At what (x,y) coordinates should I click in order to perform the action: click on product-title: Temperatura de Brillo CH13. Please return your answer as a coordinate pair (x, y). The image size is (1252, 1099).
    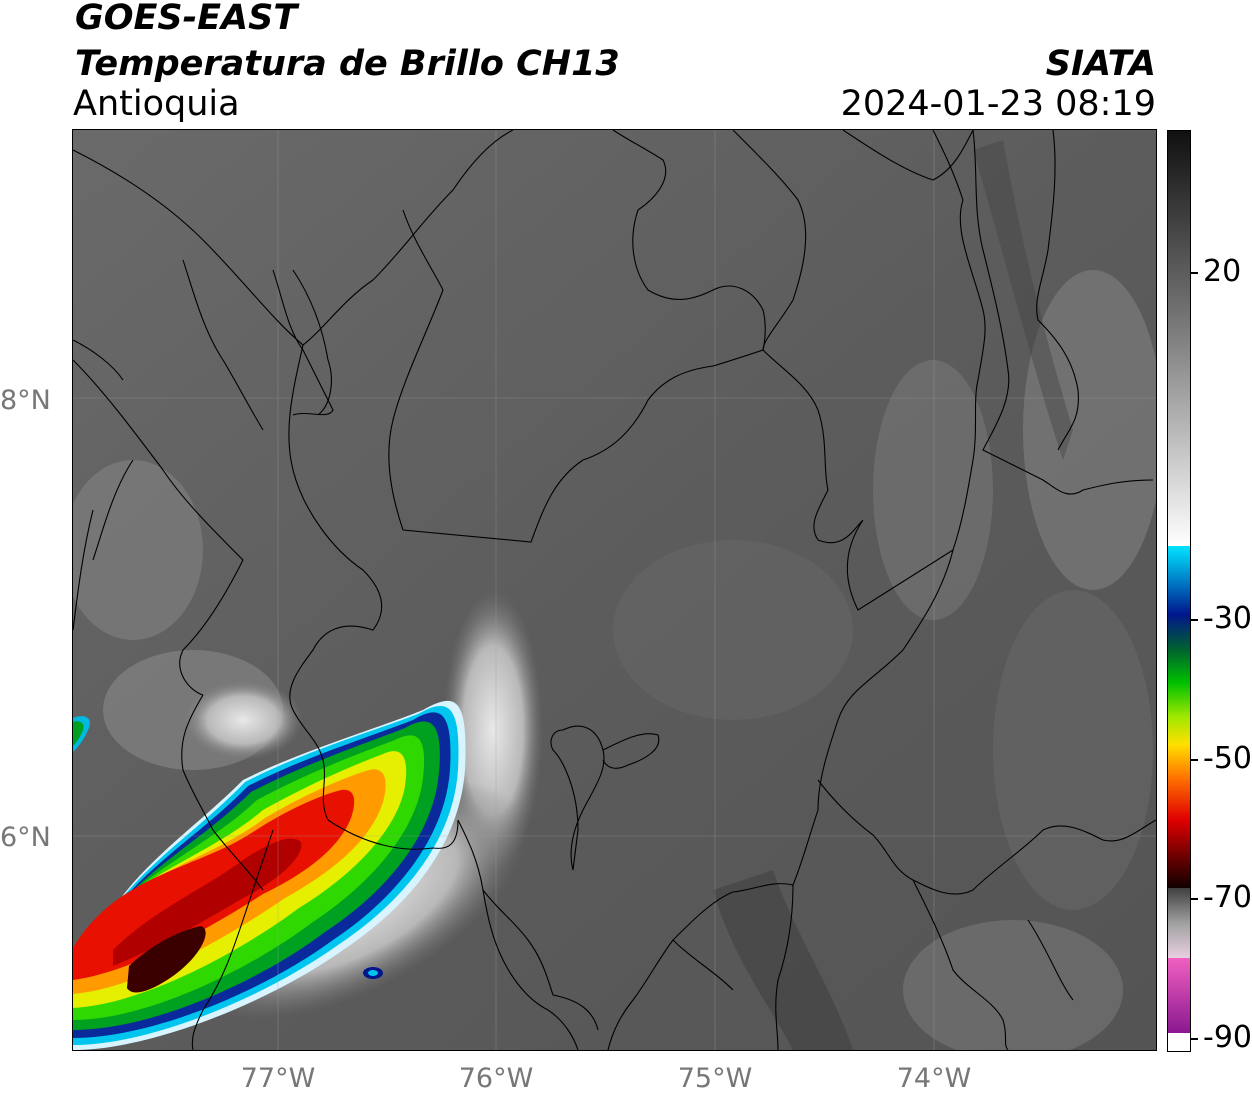
    Looking at the image, I should click on (347, 64).